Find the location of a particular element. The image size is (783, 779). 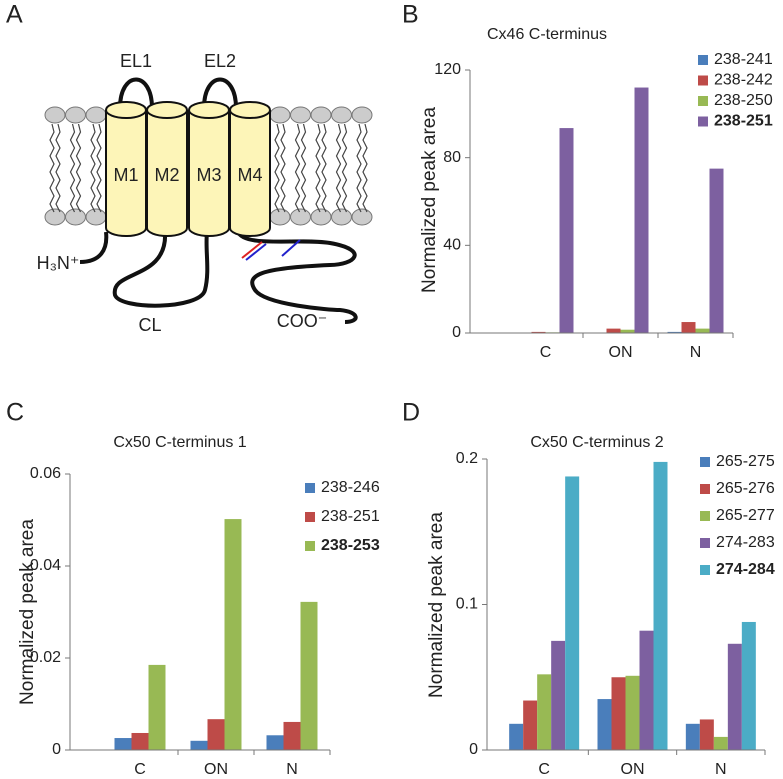

chart-title: Cx50 C-terminus 1 is located at coordinates (179, 442).